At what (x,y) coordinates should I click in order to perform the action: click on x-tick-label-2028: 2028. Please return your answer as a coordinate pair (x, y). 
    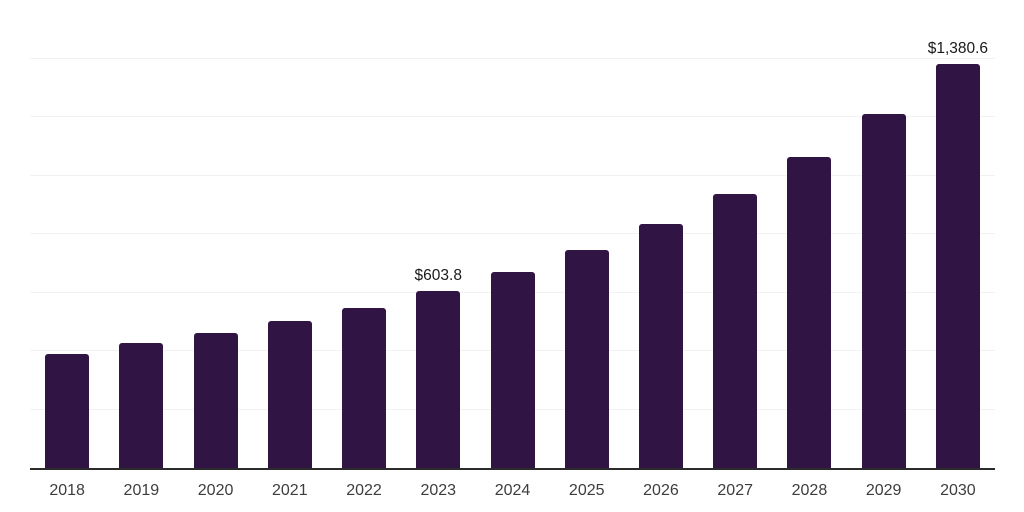
    Looking at the image, I should click on (809, 490).